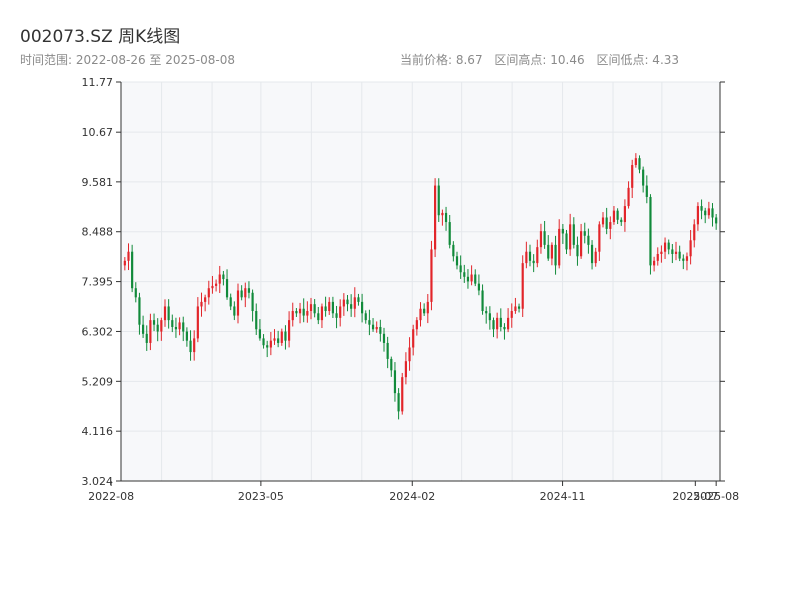 The image size is (800, 600). I want to click on x-tick-label: 2023-05, so click(261, 496).